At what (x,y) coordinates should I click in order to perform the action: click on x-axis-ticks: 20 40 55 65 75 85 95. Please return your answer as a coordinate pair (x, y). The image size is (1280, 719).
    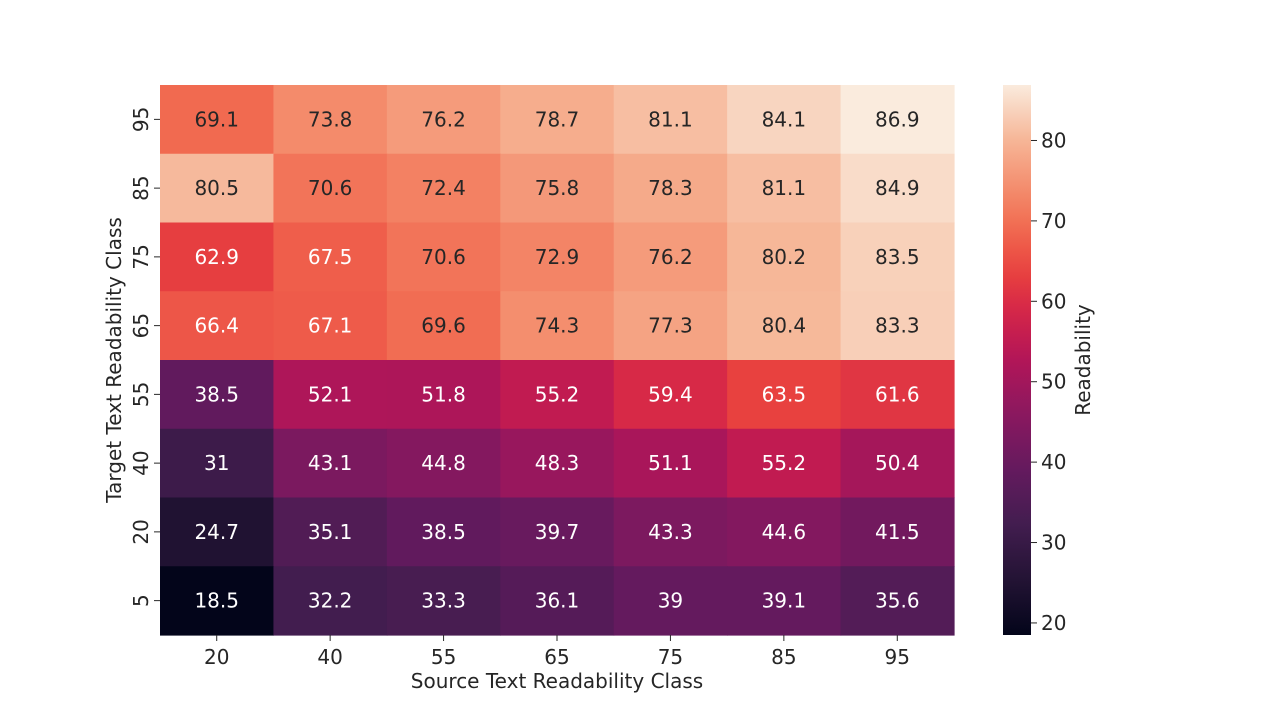
    Looking at the image, I should click on (557, 652).